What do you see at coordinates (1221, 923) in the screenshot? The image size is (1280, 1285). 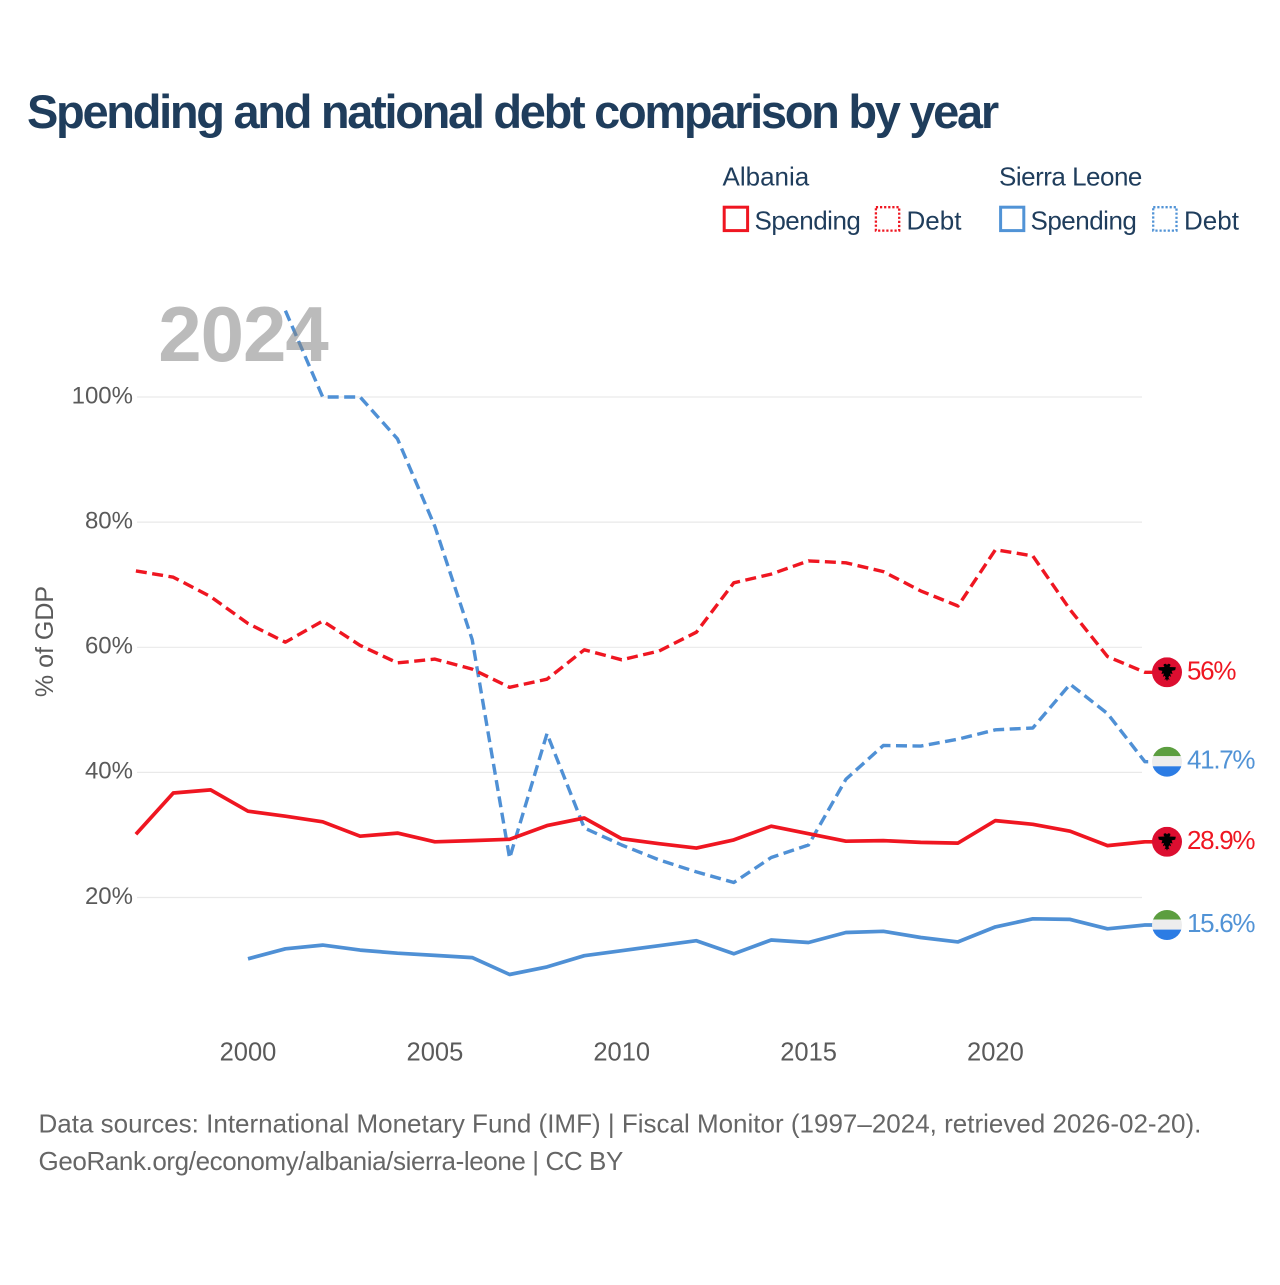 I see `svg-text: 15.6%` at bounding box center [1221, 923].